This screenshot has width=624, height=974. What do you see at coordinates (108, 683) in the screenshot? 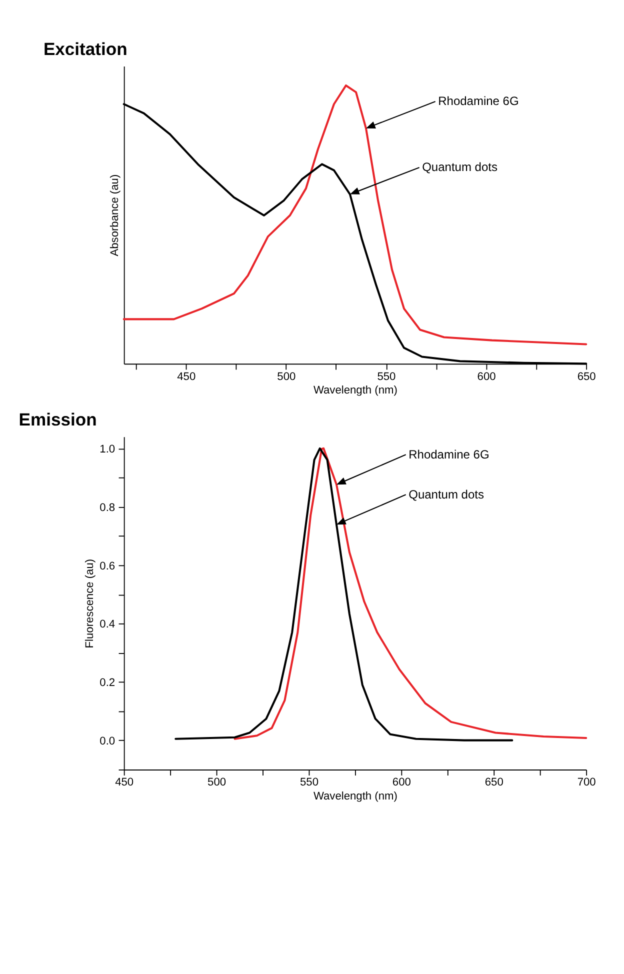
I see `y-tick-label: 0.2` at bounding box center [108, 683].